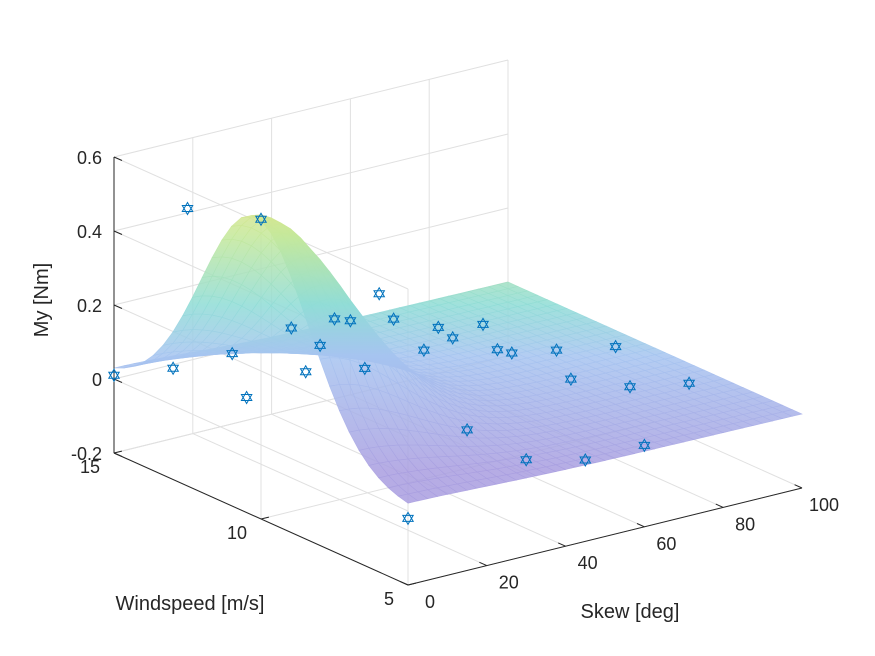  What do you see at coordinates (408, 498) in the screenshot?
I see `surface-patch` at bounding box center [408, 498].